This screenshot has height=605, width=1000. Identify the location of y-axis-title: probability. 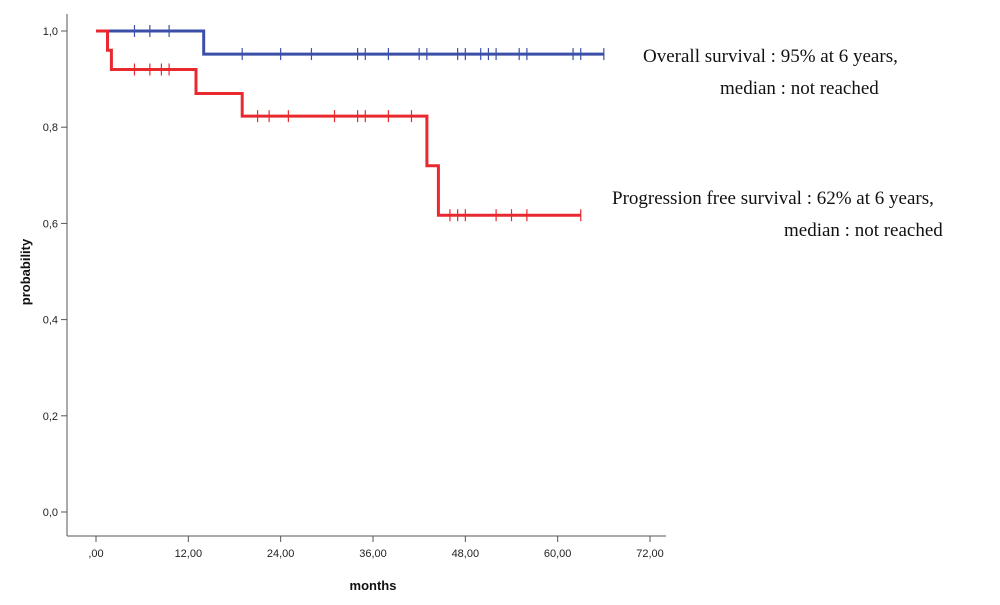
(25, 271).